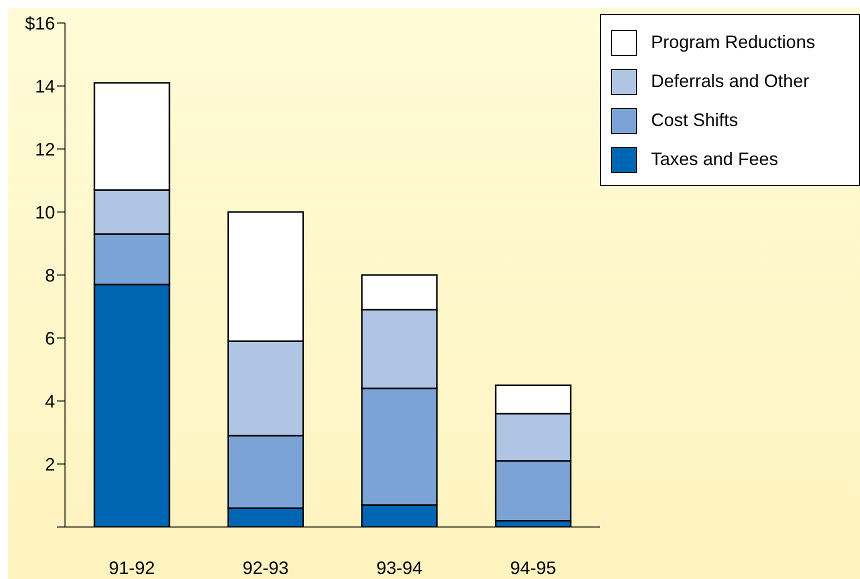  What do you see at coordinates (733, 42) in the screenshot?
I see `legend-label: Program Reductions` at bounding box center [733, 42].